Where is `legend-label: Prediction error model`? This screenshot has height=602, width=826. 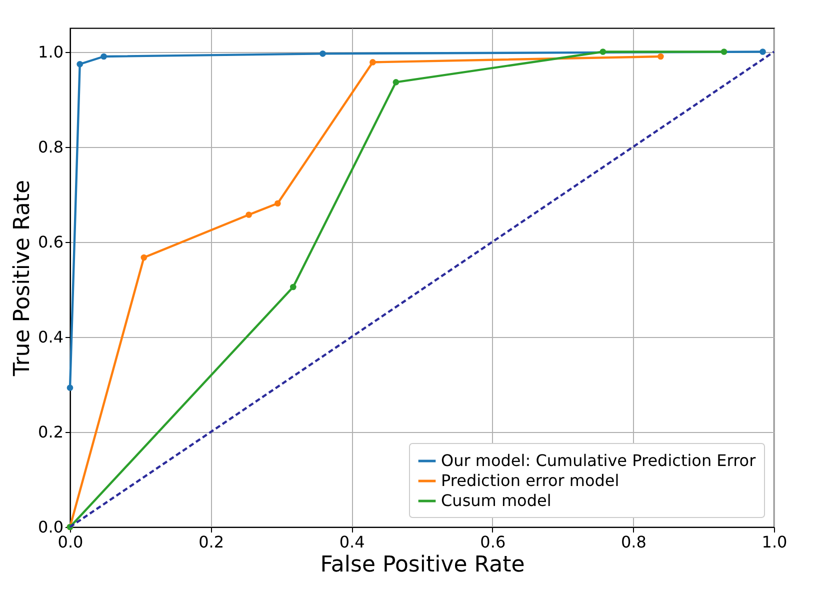 legend-label: Prediction error model is located at coordinates (530, 480).